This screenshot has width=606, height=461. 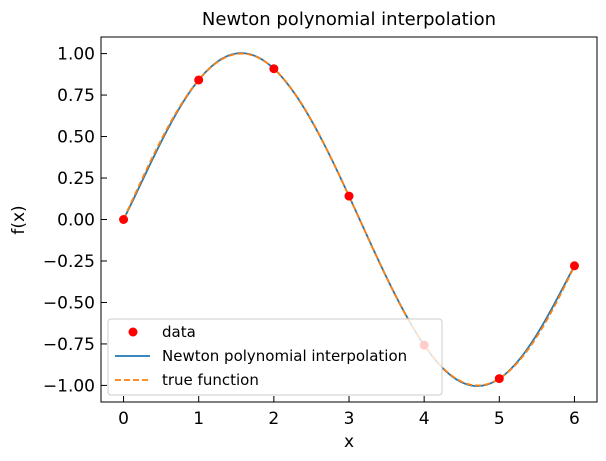 What do you see at coordinates (273, 419) in the screenshot?
I see `x-tick-label: 2` at bounding box center [273, 419].